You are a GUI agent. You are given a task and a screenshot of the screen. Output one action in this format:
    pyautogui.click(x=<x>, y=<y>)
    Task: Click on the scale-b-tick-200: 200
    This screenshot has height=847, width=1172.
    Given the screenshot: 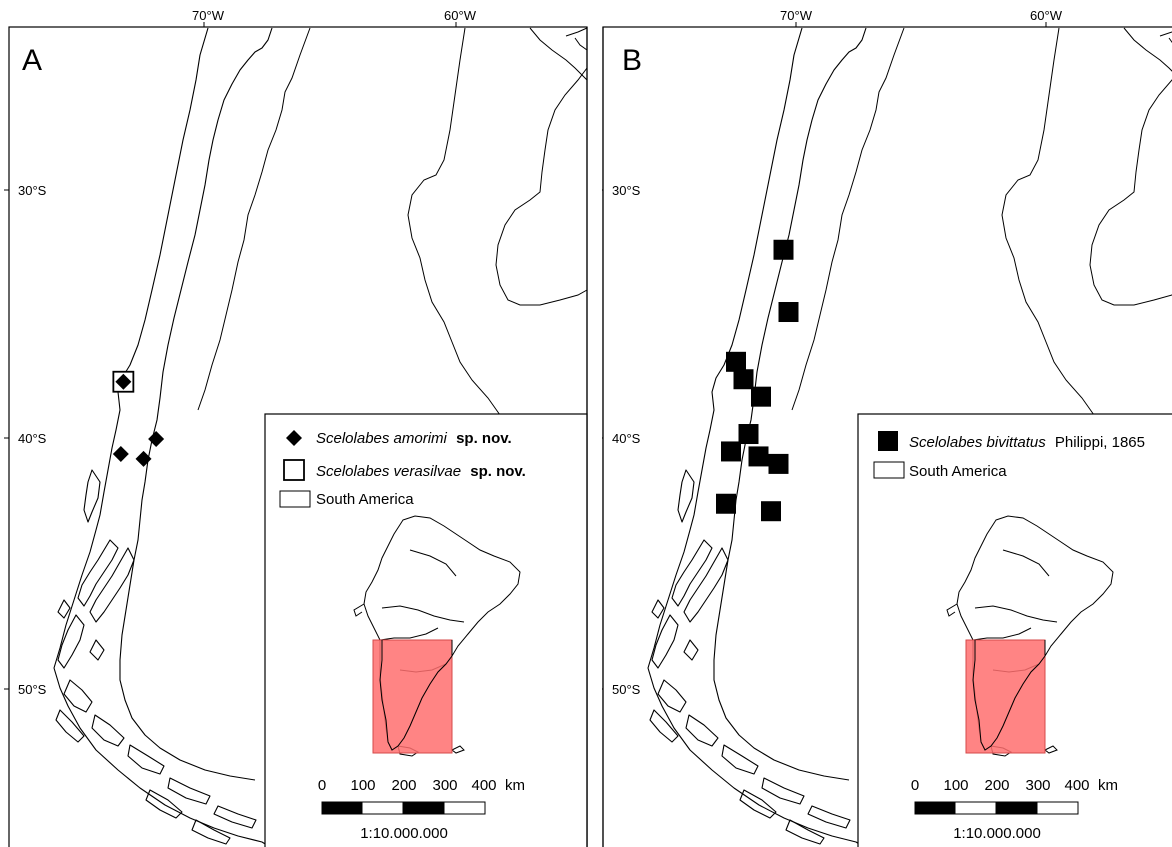 What is the action you would take?
    pyautogui.click(x=996, y=785)
    